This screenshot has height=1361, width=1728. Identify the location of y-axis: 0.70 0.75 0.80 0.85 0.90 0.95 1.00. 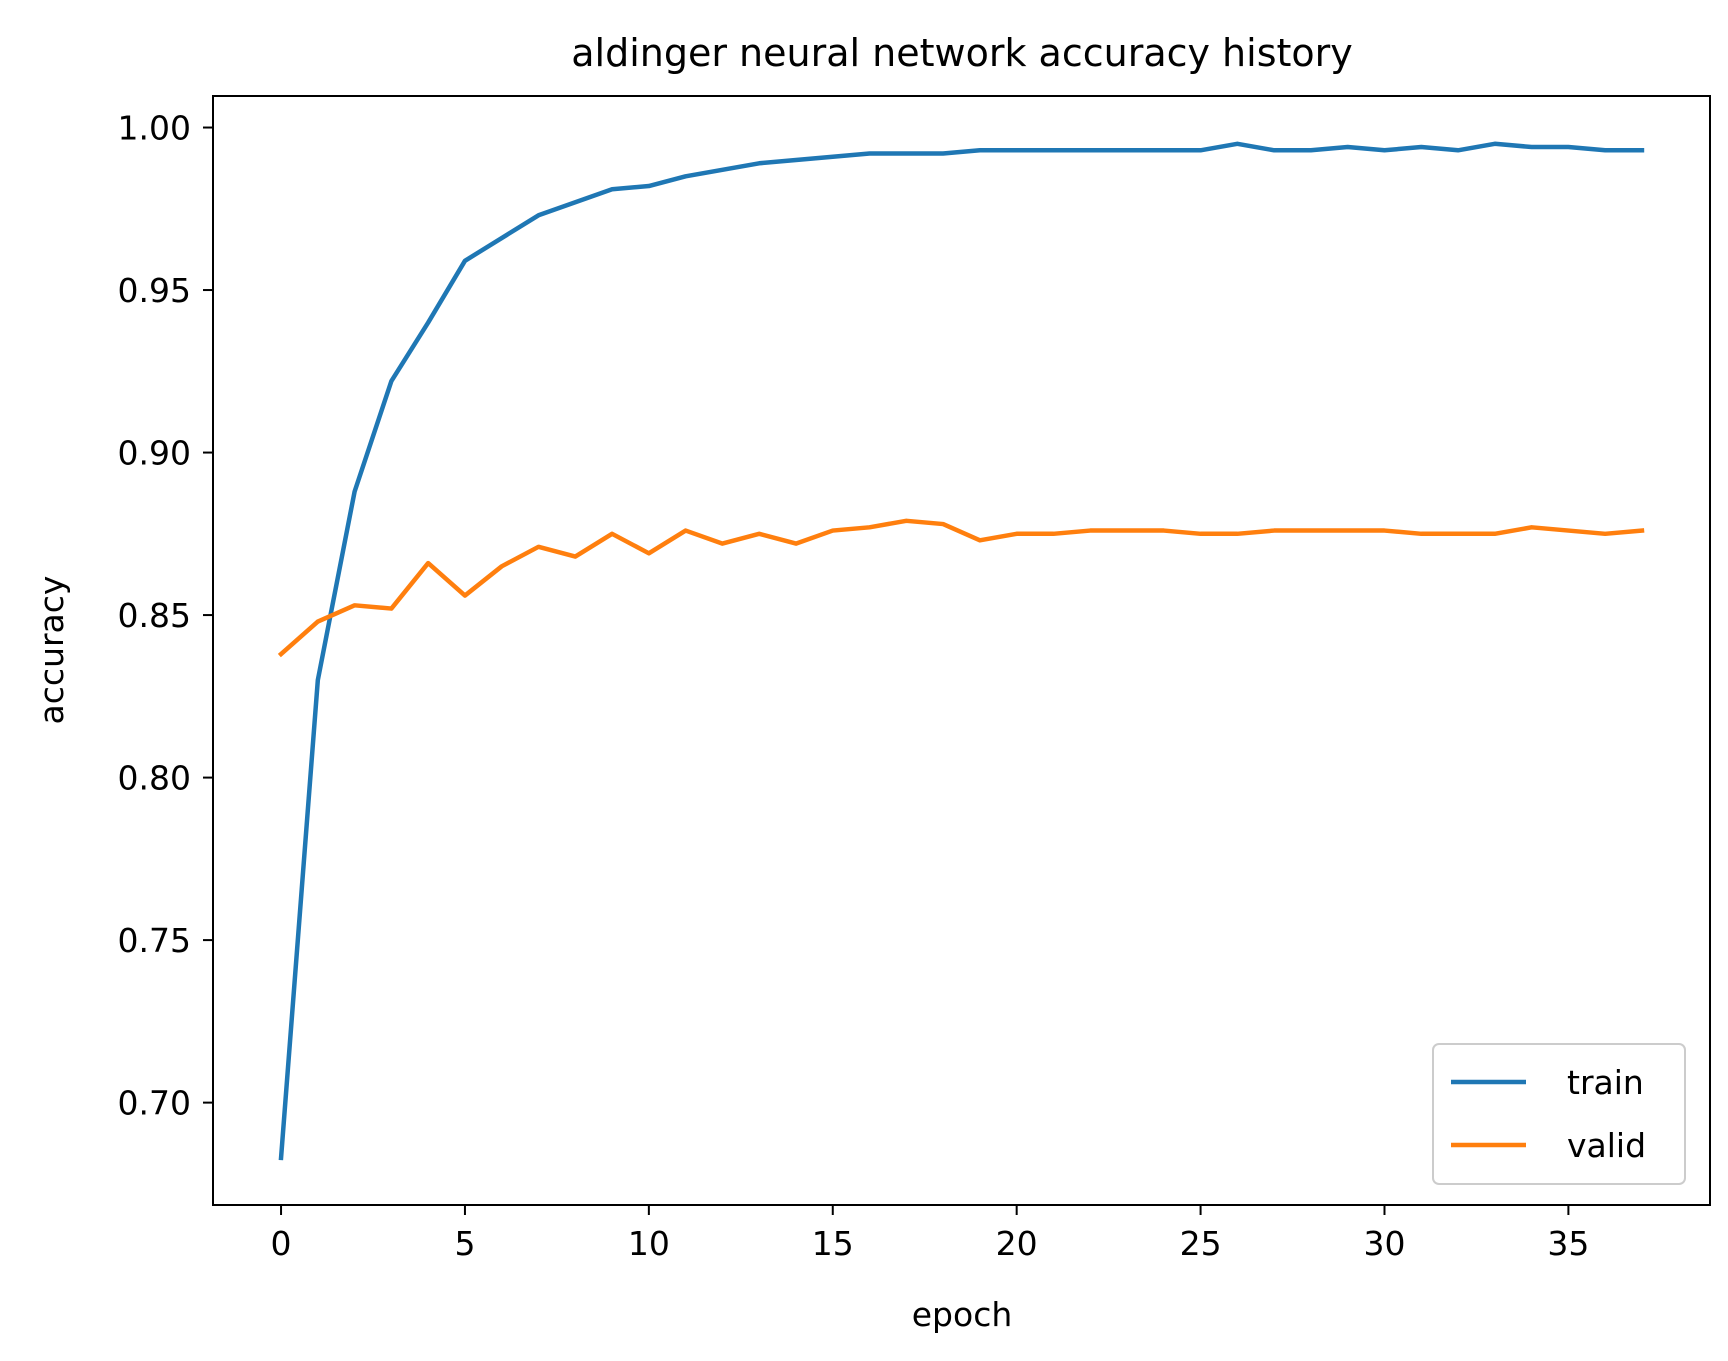
(165, 616).